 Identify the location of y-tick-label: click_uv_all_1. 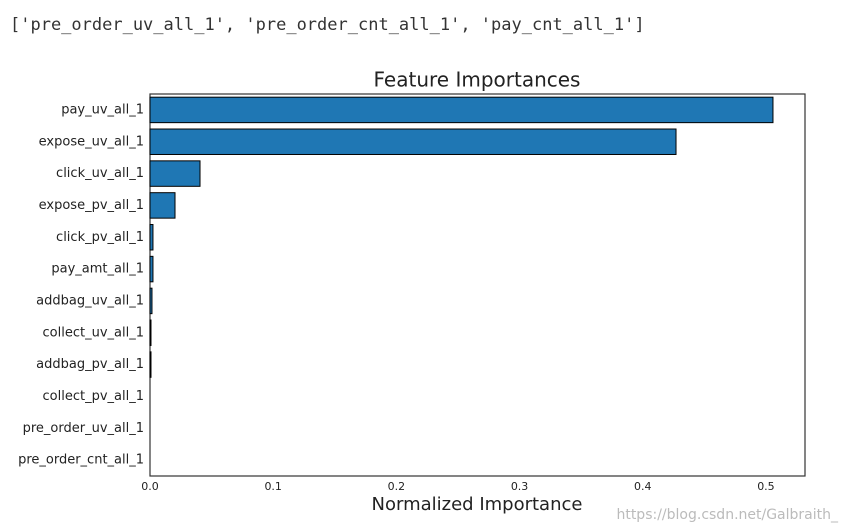
(100, 173).